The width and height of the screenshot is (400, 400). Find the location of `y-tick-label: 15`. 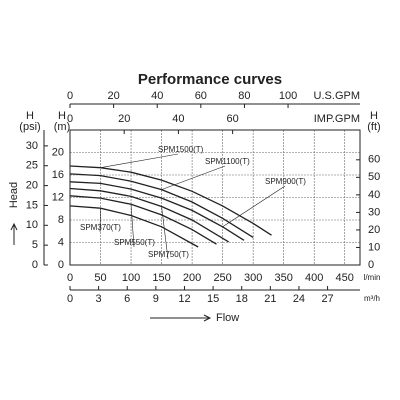

y-tick-label: 15 is located at coordinates (32, 205).